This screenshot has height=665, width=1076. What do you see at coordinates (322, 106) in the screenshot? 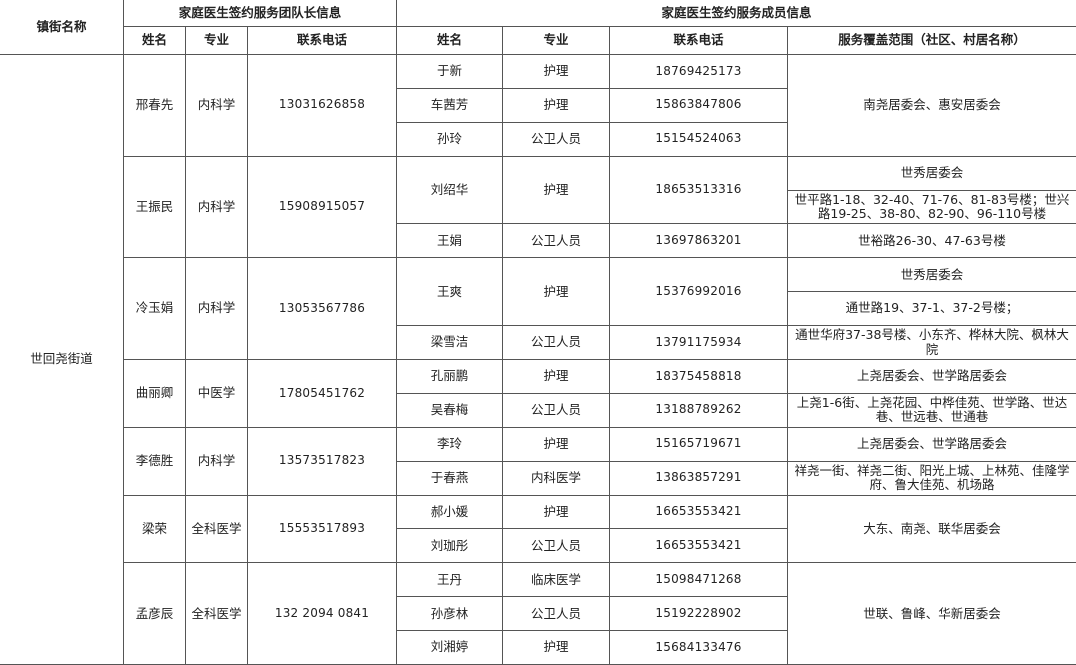
I see `leader-phone: 13031626858` at bounding box center [322, 106].